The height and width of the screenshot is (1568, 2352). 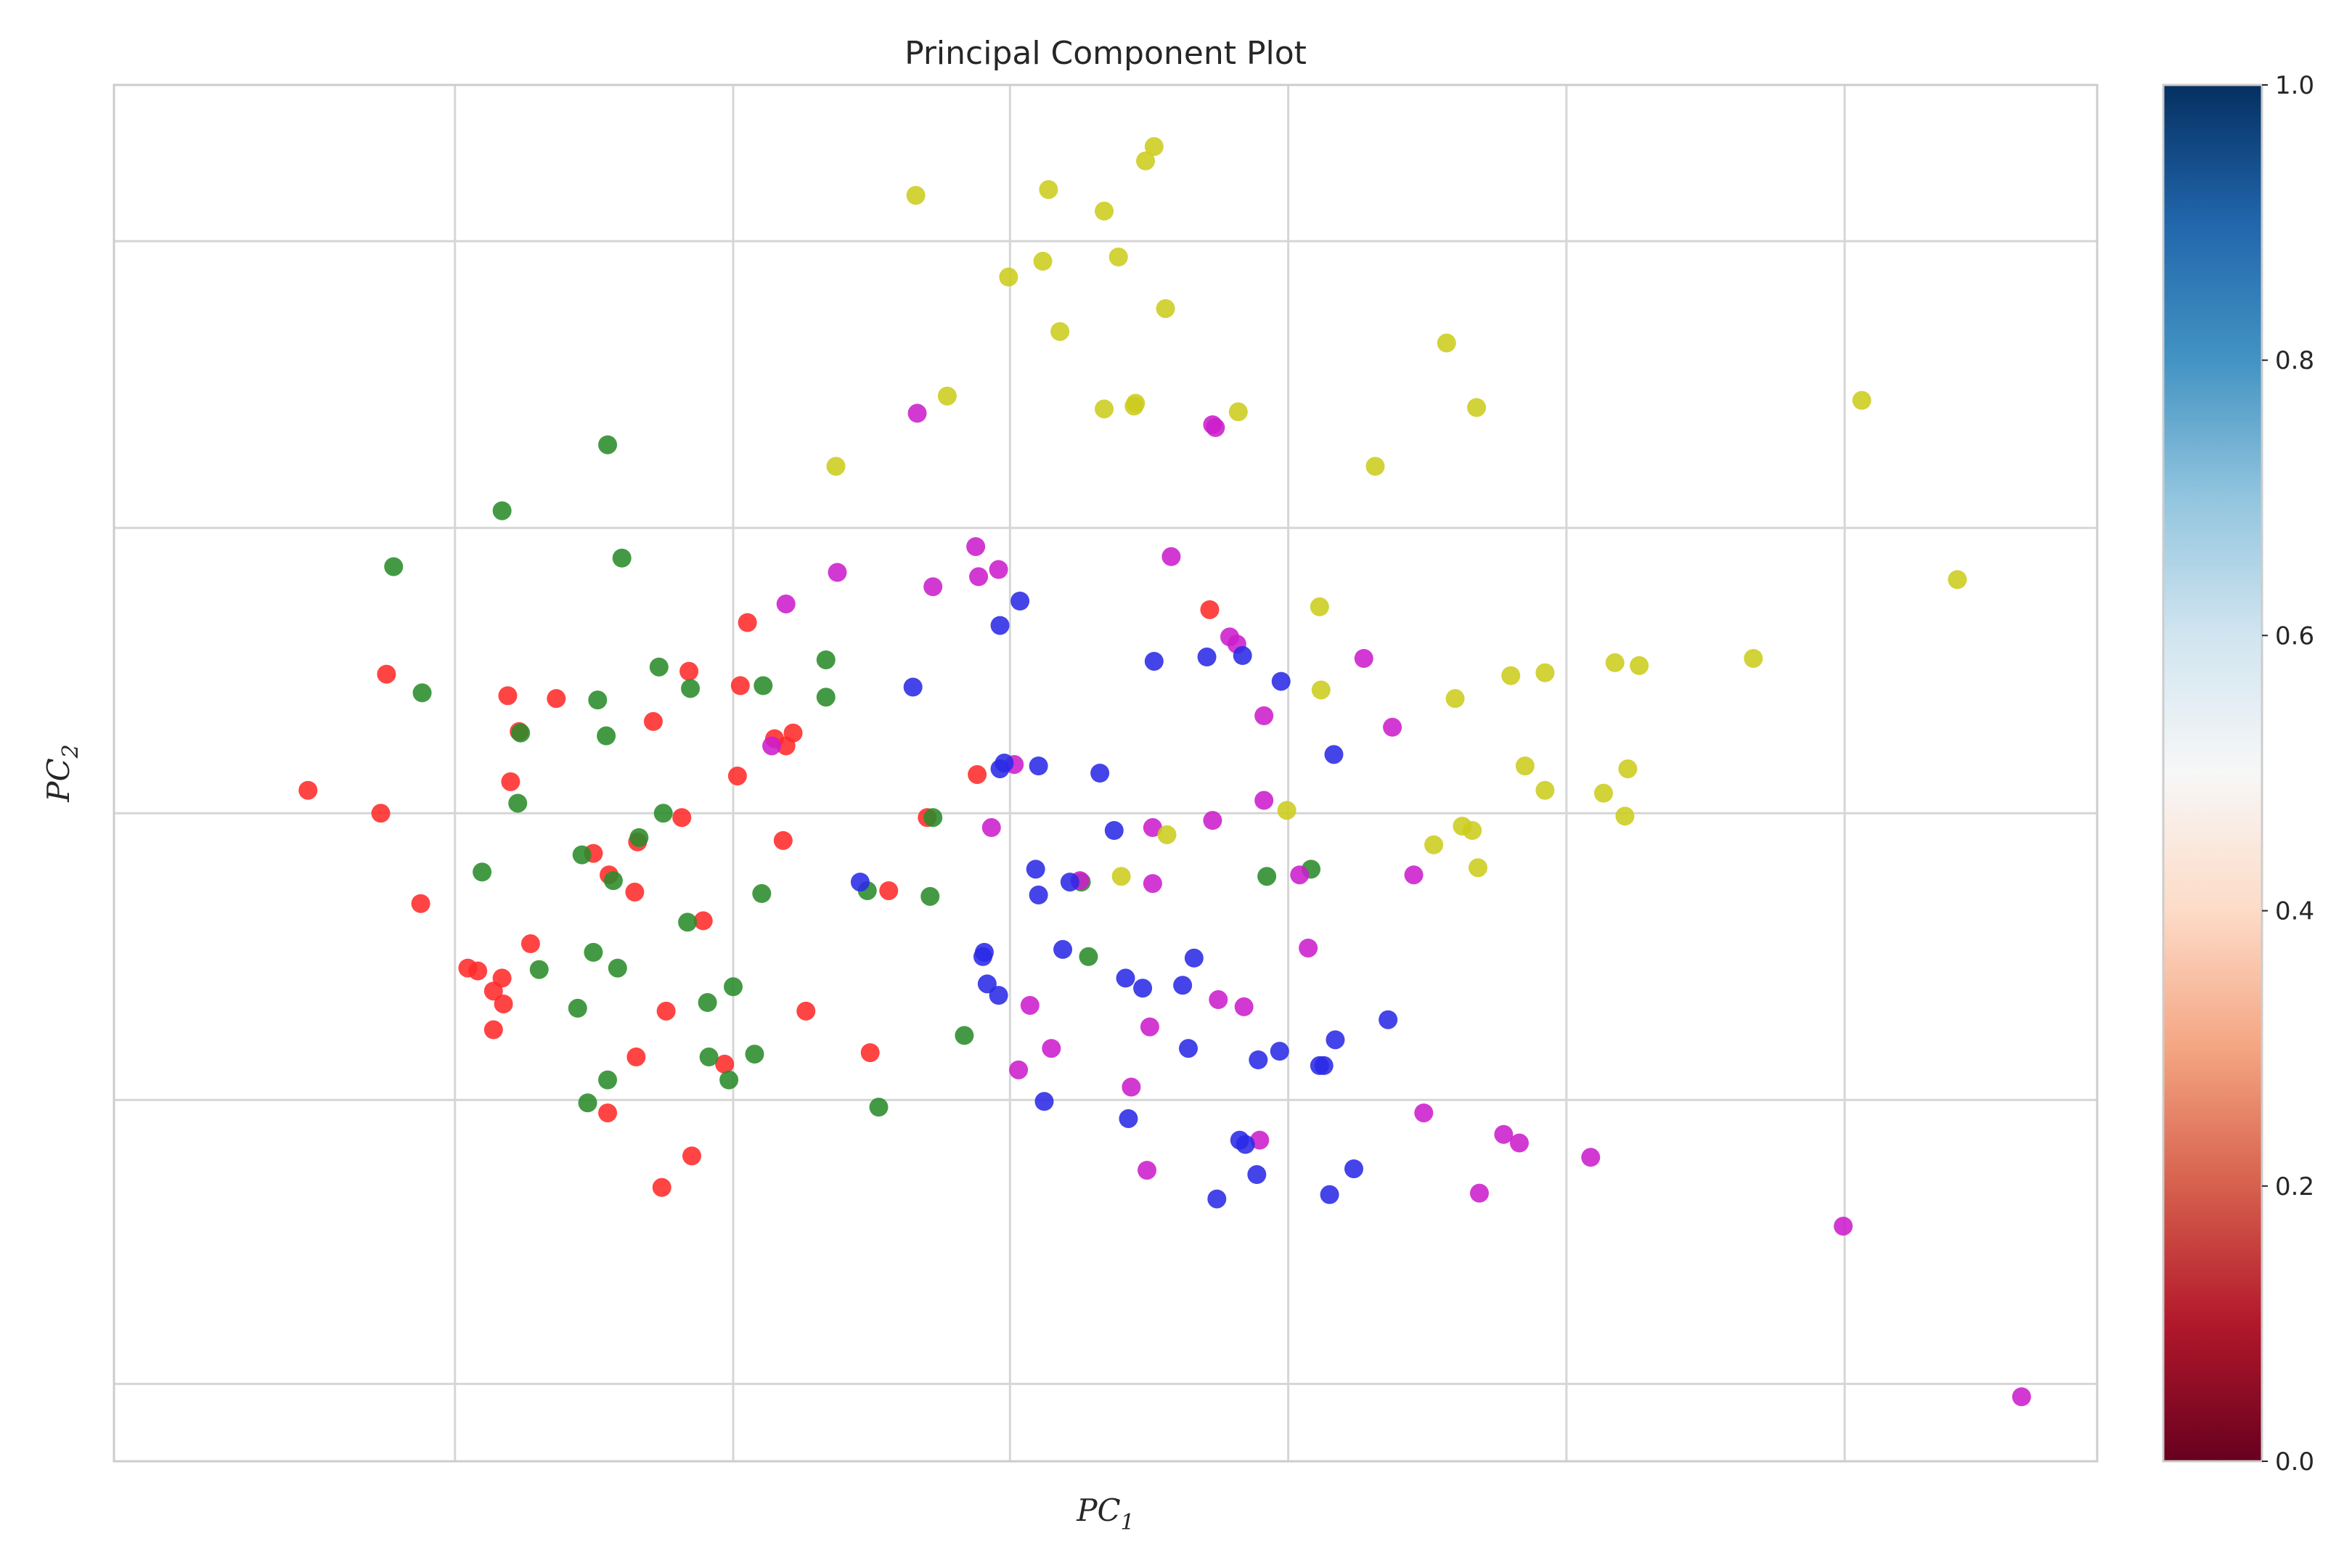 What do you see at coordinates (2294, 1462) in the screenshot?
I see `colorbar-tick-label: 0.0` at bounding box center [2294, 1462].